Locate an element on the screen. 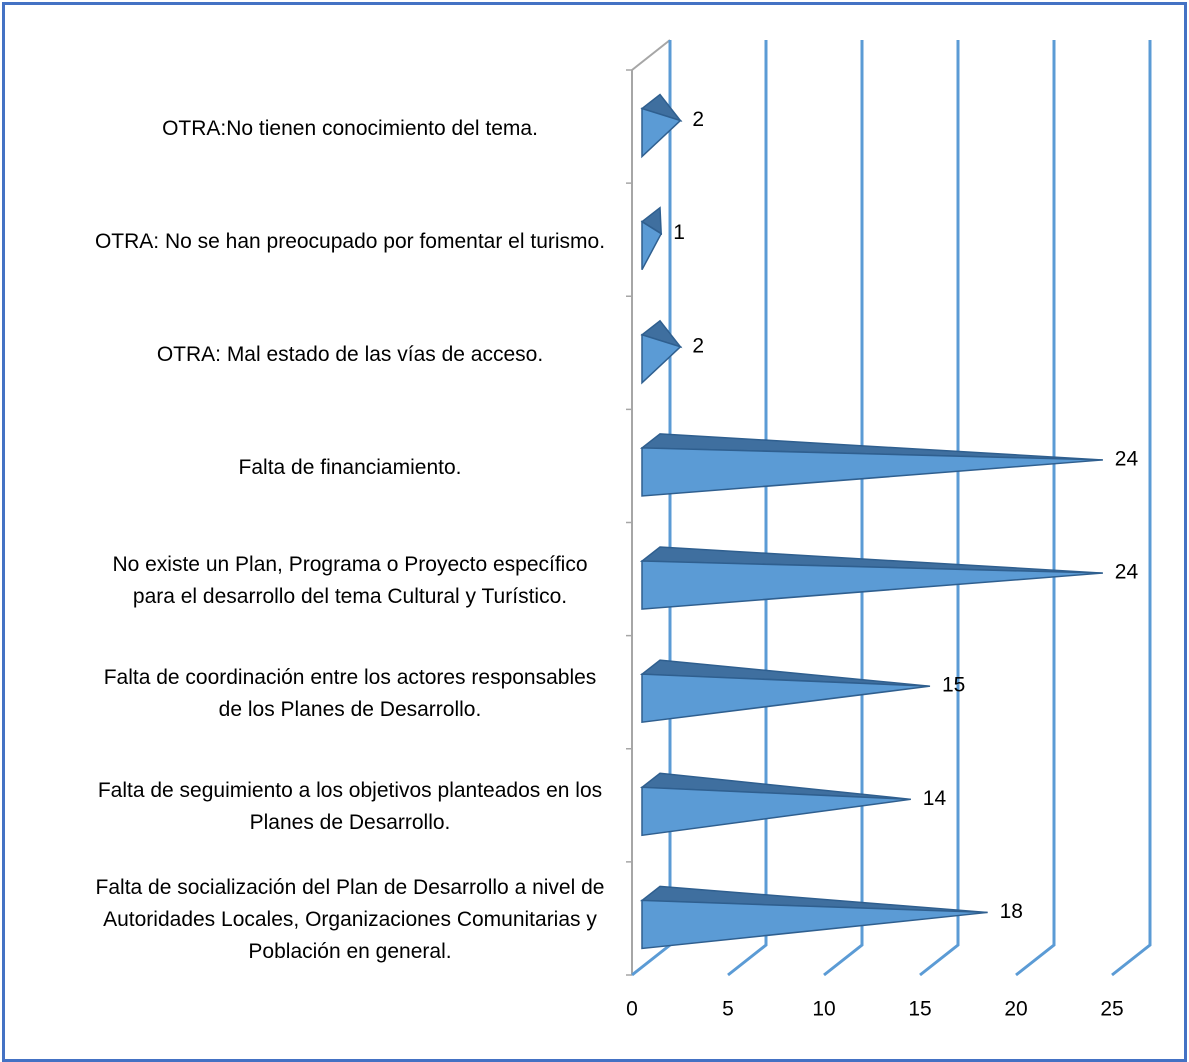 The height and width of the screenshot is (1062, 1189). x-tick-label: 5 is located at coordinates (728, 1009).